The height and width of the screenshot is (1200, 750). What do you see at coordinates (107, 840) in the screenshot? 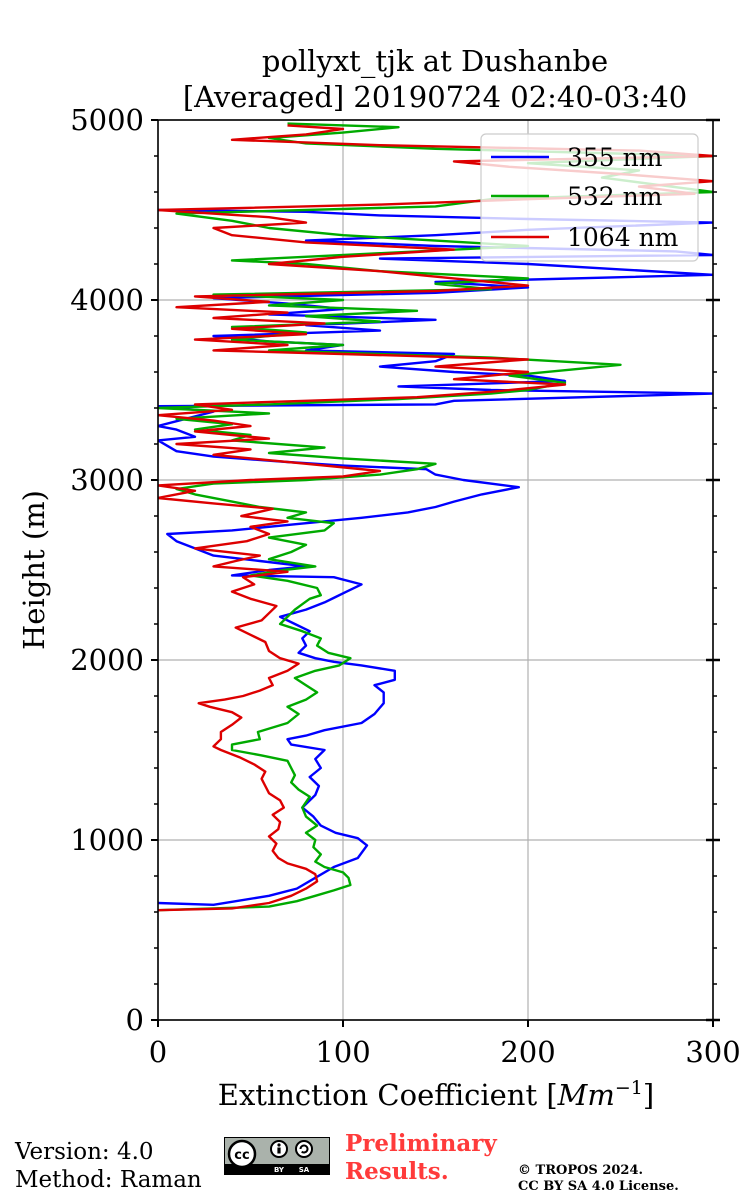
I see `y-tick-label: 1000` at bounding box center [107, 840].